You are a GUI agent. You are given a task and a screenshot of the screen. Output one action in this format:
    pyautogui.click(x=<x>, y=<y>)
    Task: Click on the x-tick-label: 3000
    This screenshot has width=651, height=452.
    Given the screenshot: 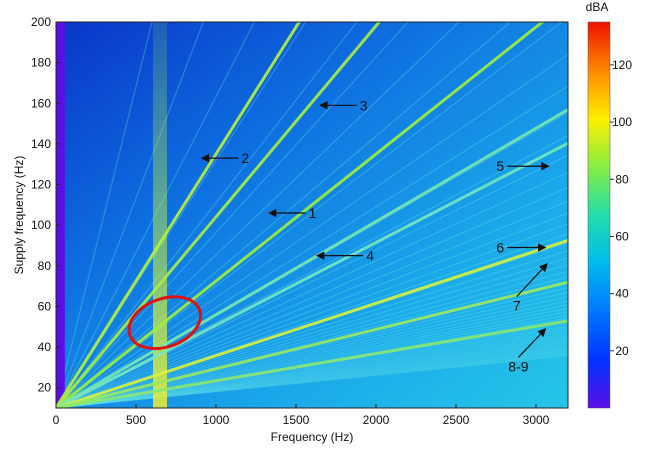 What is the action you would take?
    pyautogui.click(x=536, y=420)
    